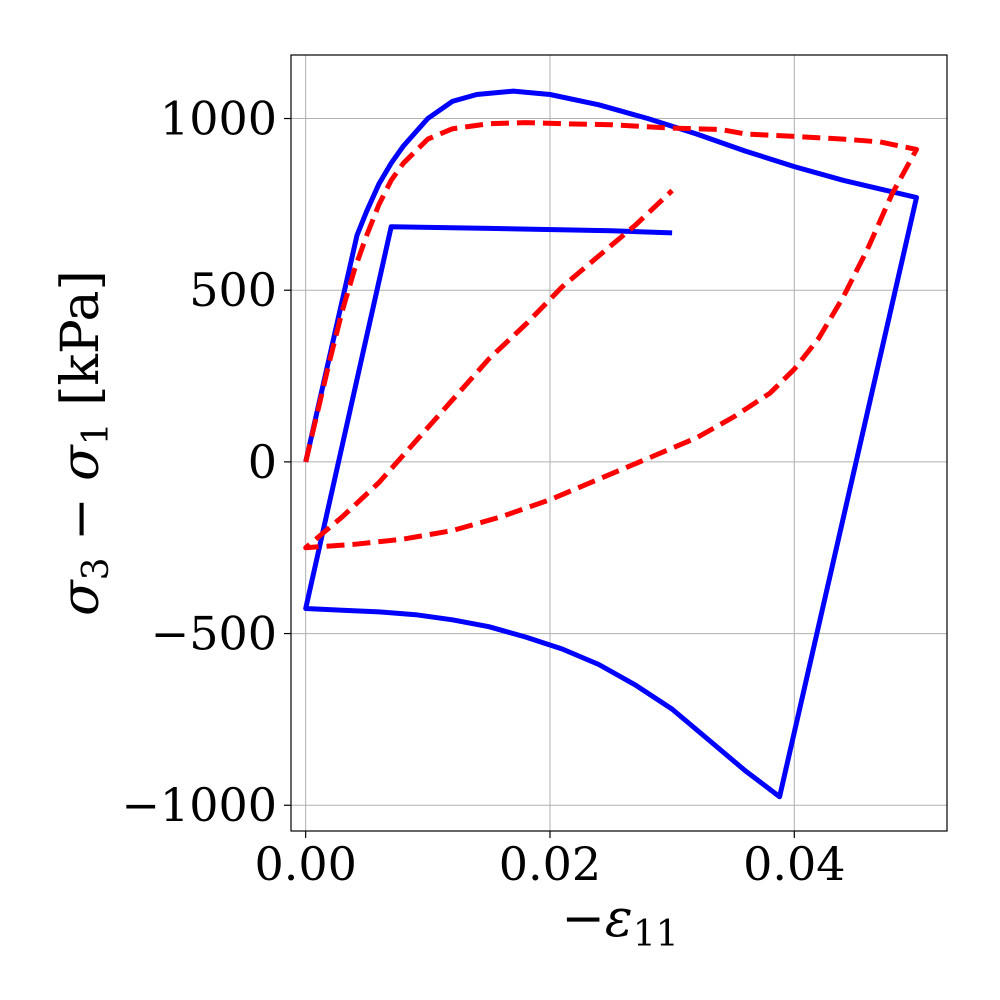  Describe the element at coordinates (262, 462) in the screenshot. I see `y-tick-label-2: 0` at that location.